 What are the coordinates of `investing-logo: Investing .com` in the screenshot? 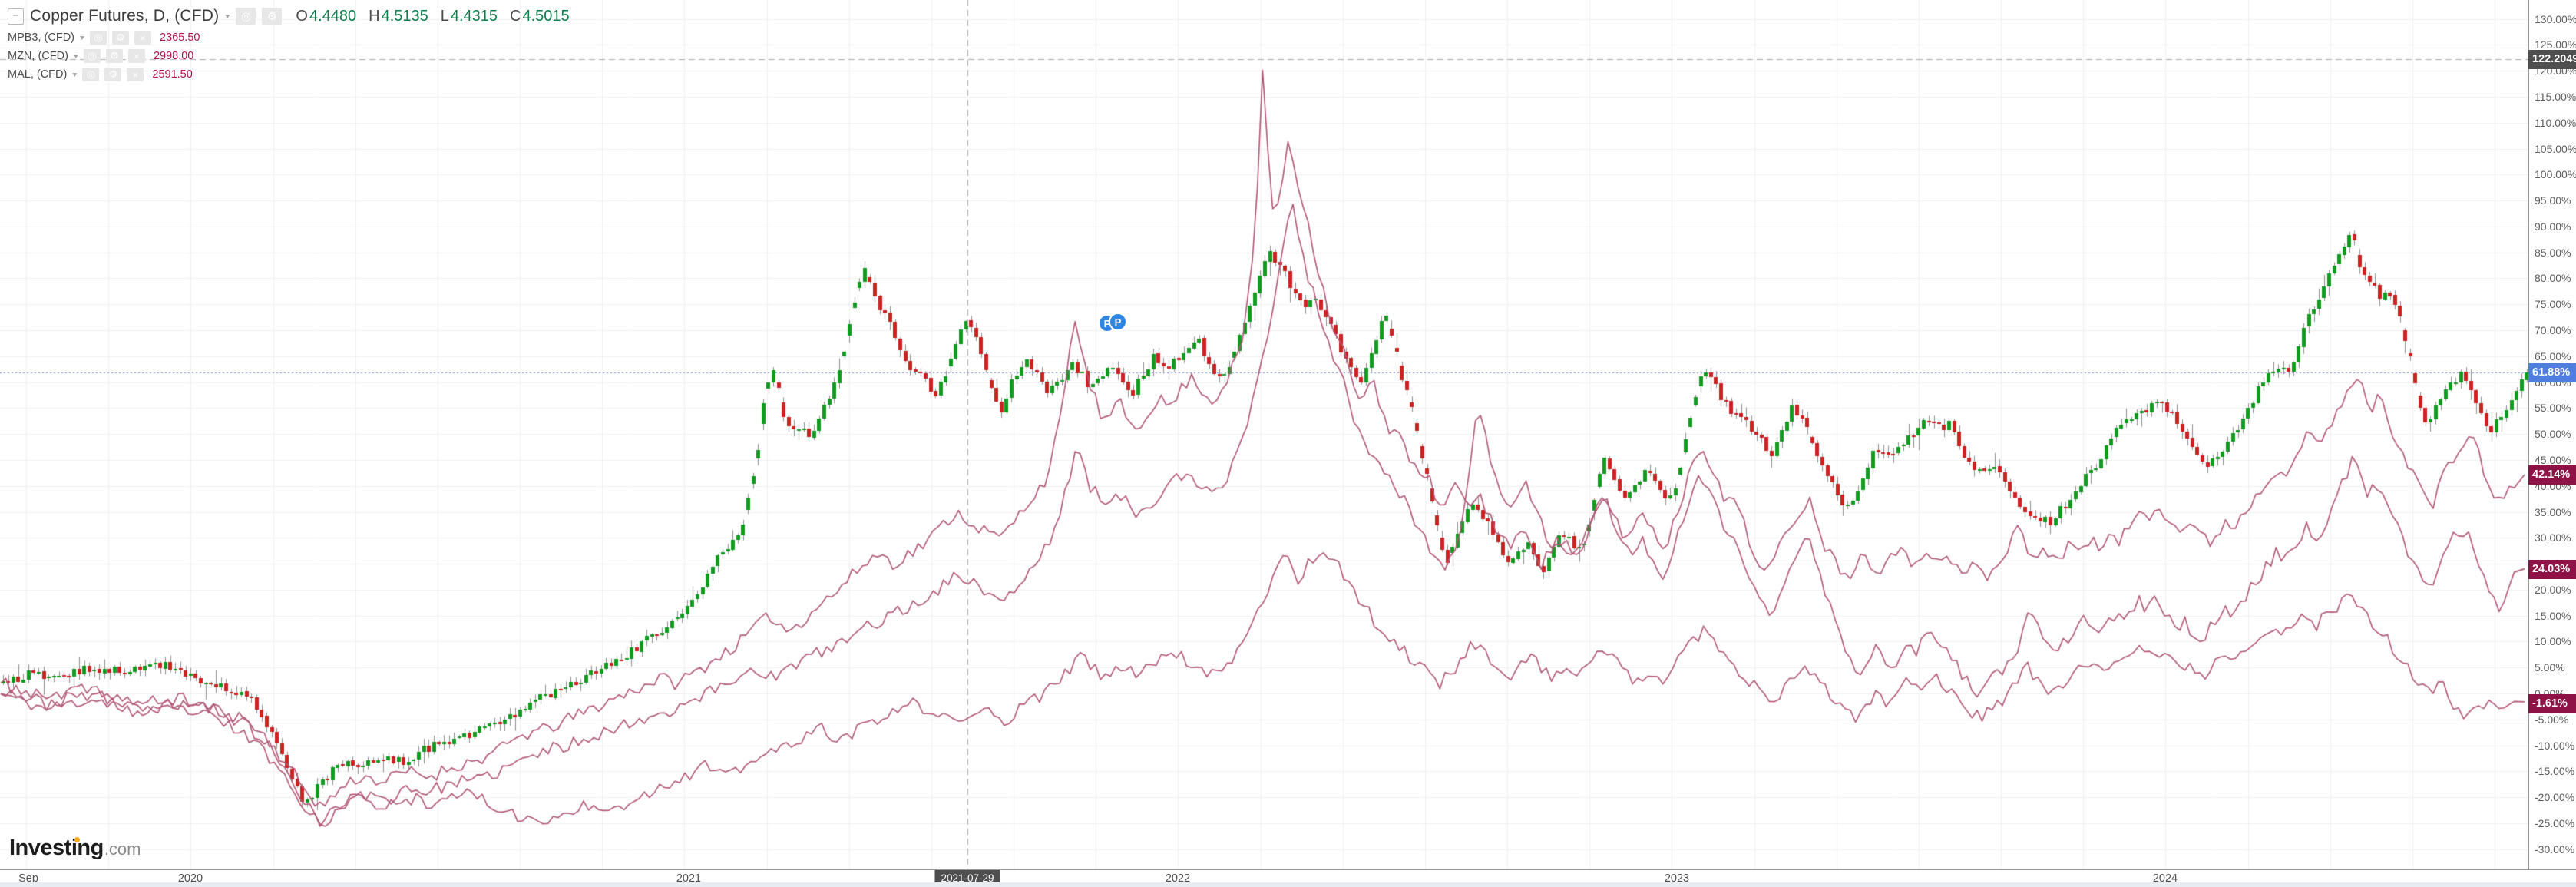 It's located at (75, 849).